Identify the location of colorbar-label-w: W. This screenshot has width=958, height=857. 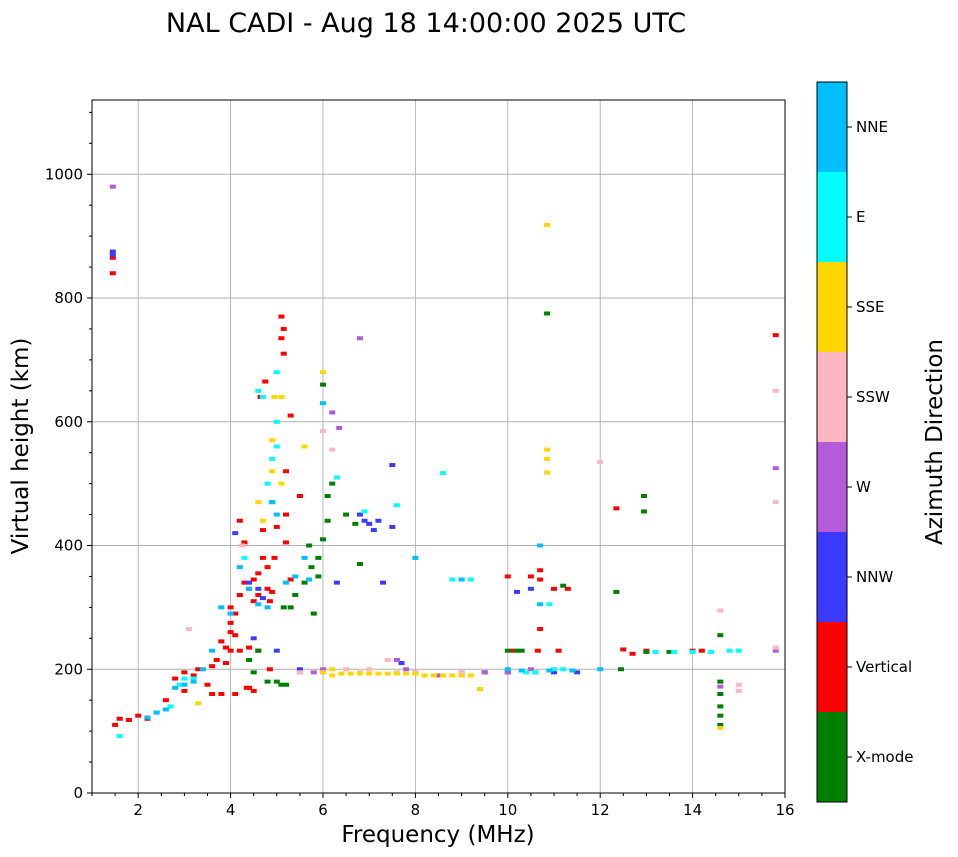
(863, 487).